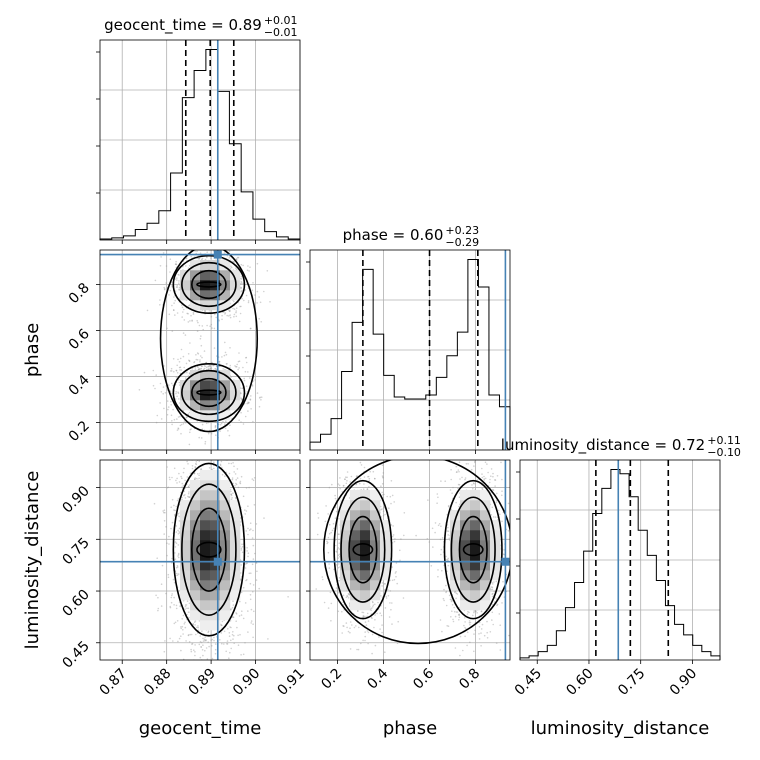 This screenshot has width=760, height=760. What do you see at coordinates (198, 349) in the screenshot?
I see `panel-geocent_time-vs-phase` at bounding box center [198, 349].